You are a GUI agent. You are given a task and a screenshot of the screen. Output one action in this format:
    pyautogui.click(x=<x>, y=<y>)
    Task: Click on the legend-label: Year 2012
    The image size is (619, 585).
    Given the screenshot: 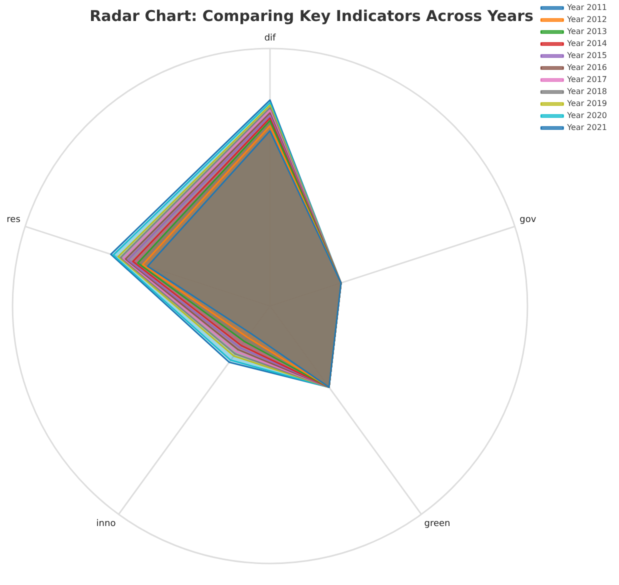 What is the action you would take?
    pyautogui.click(x=587, y=19)
    